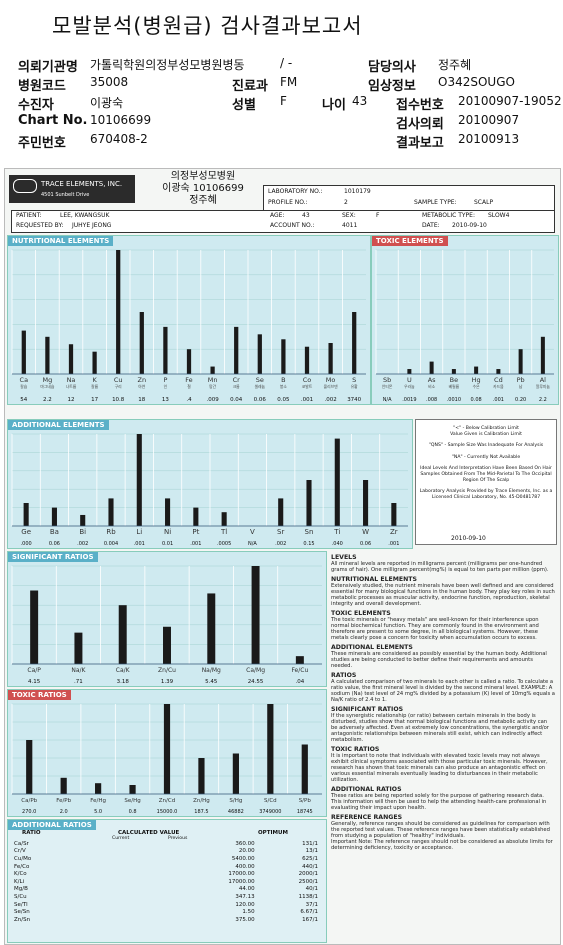  I want to click on toxic-ratios-title: TOXIC RATIOS, so click(39, 695).